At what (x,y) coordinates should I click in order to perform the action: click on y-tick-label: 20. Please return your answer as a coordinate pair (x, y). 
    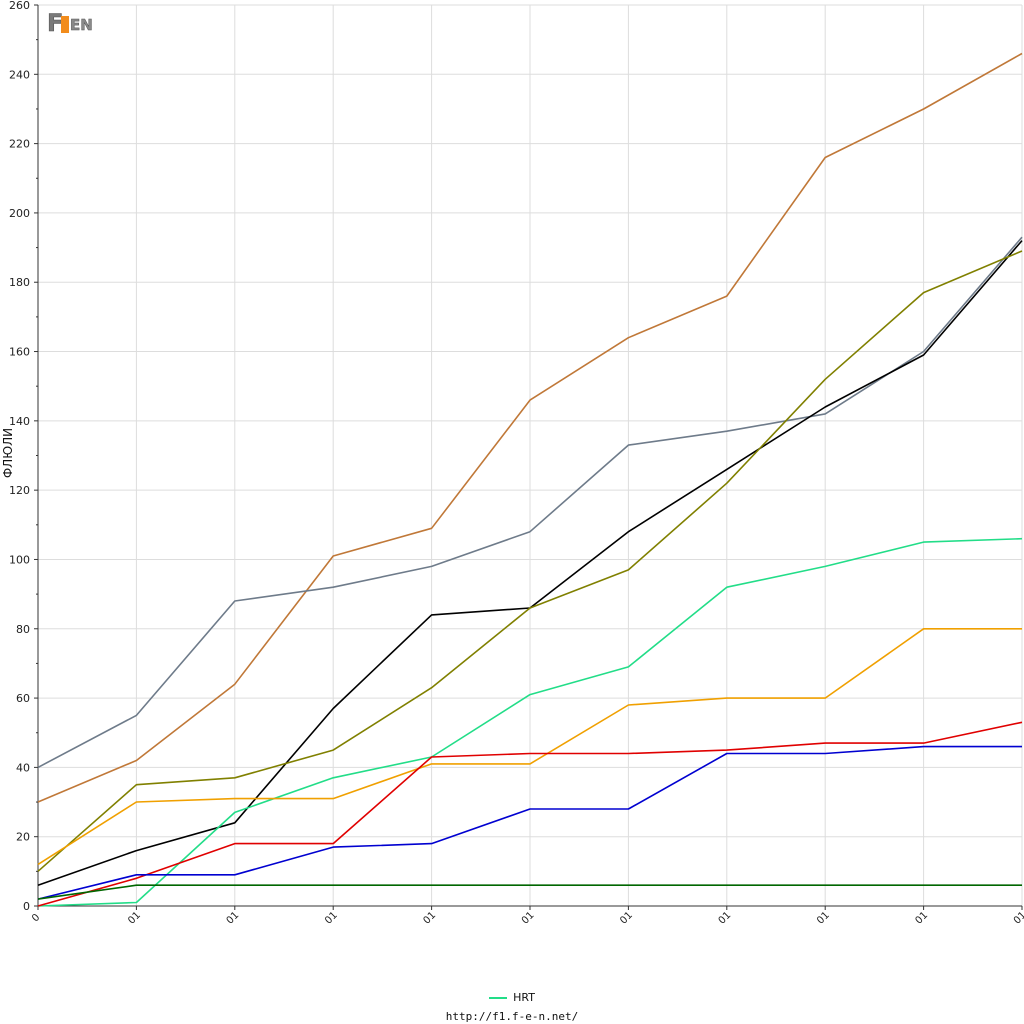
    Looking at the image, I should click on (23, 837).